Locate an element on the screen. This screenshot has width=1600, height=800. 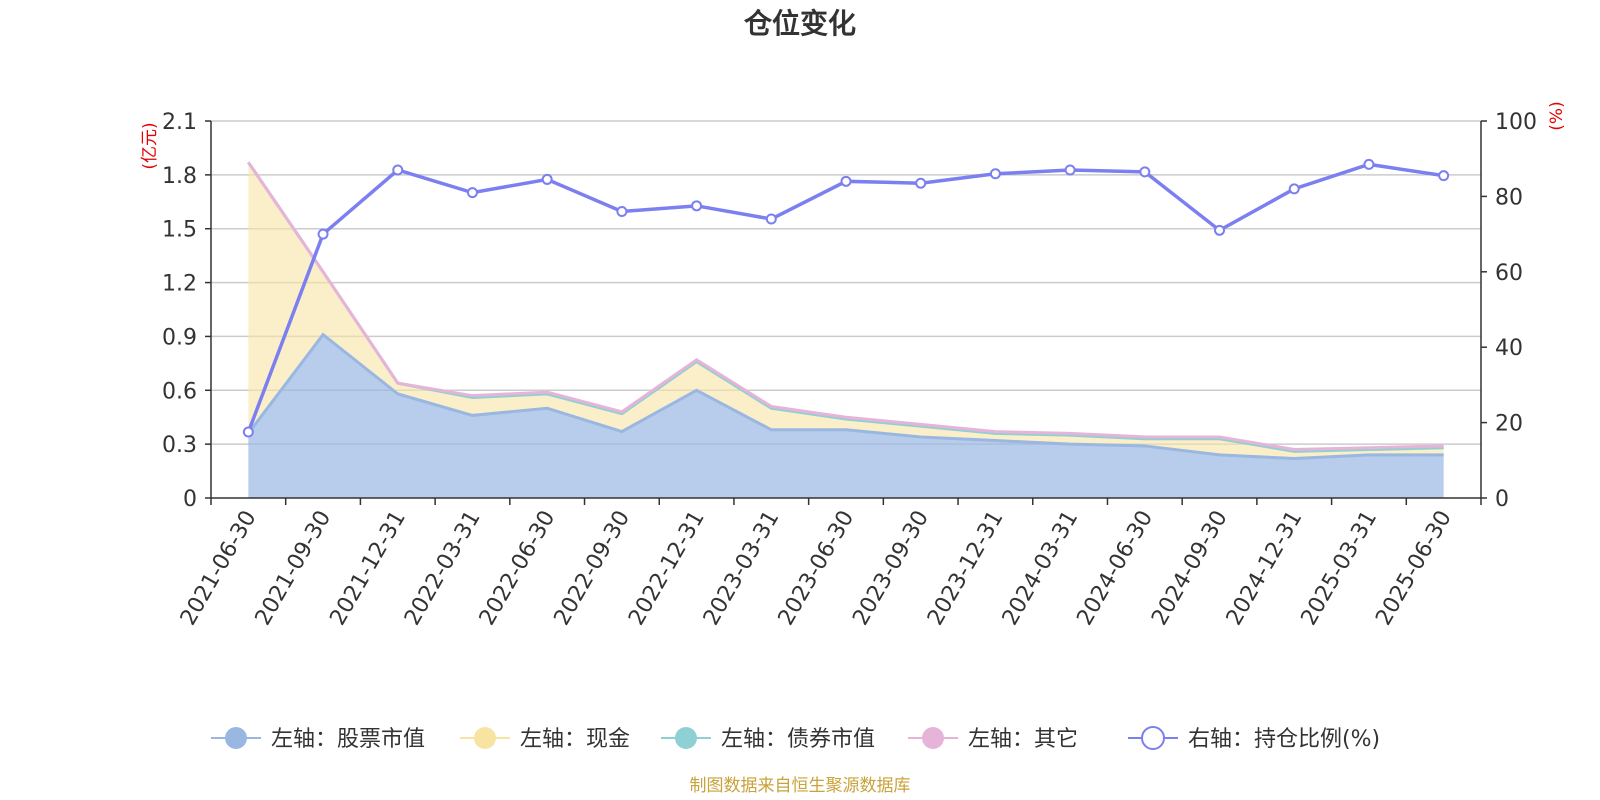
left-tick-label: 1.8 is located at coordinates (179, 176).